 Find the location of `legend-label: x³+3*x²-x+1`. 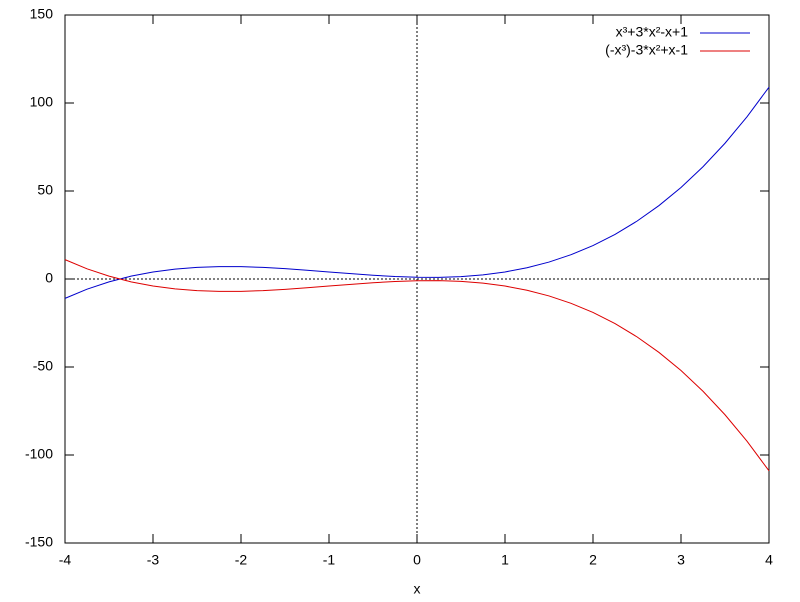

legend-label: x³+3*x²-x+1 is located at coordinates (652, 32).